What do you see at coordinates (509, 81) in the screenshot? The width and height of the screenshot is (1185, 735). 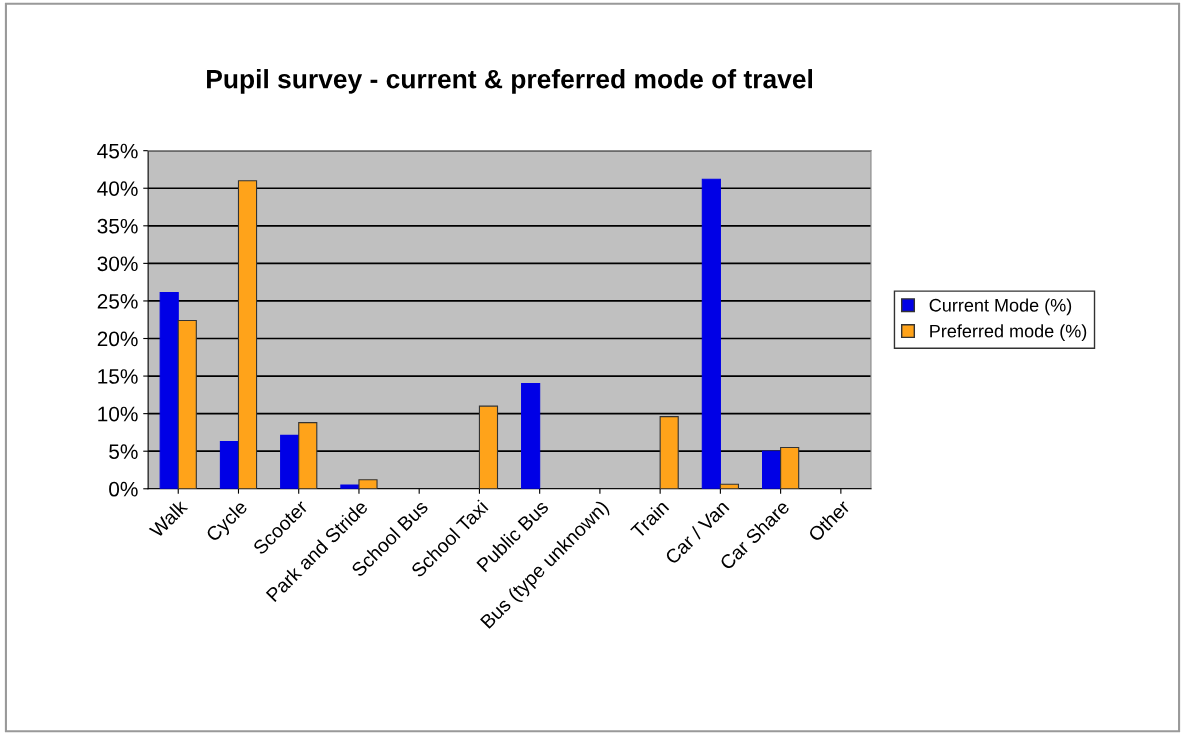 I see `chart-title: Pupil survey - current & preferred mode of travel` at bounding box center [509, 81].